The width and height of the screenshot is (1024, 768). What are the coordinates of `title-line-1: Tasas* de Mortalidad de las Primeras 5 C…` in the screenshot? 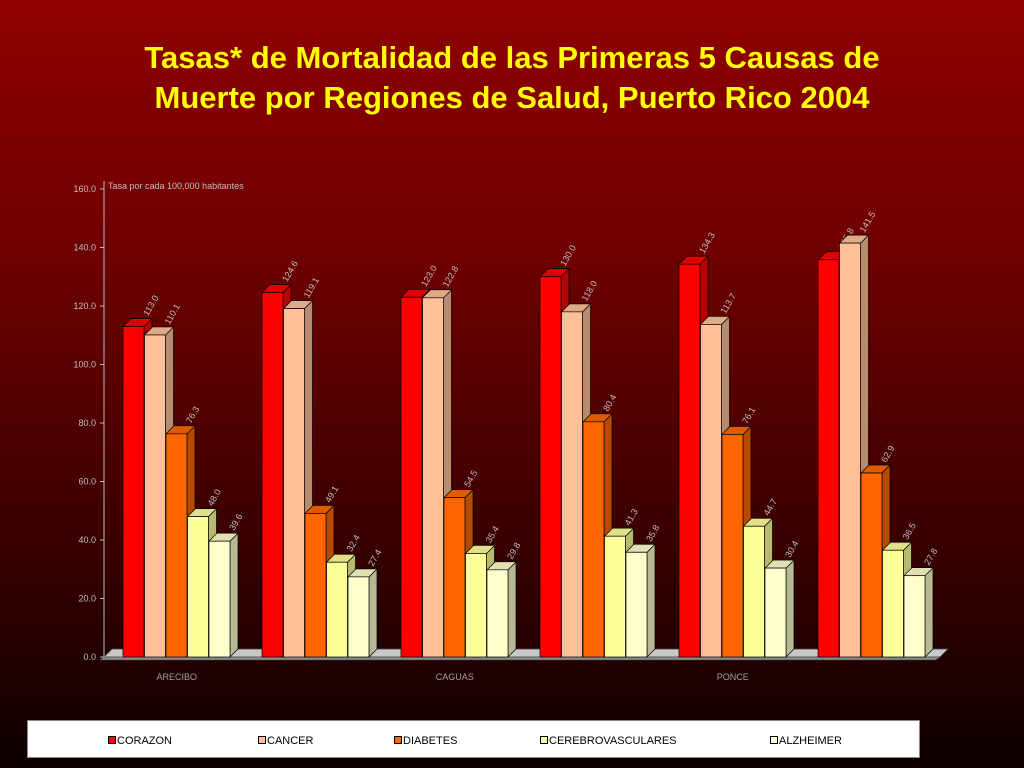 It's located at (512, 57).